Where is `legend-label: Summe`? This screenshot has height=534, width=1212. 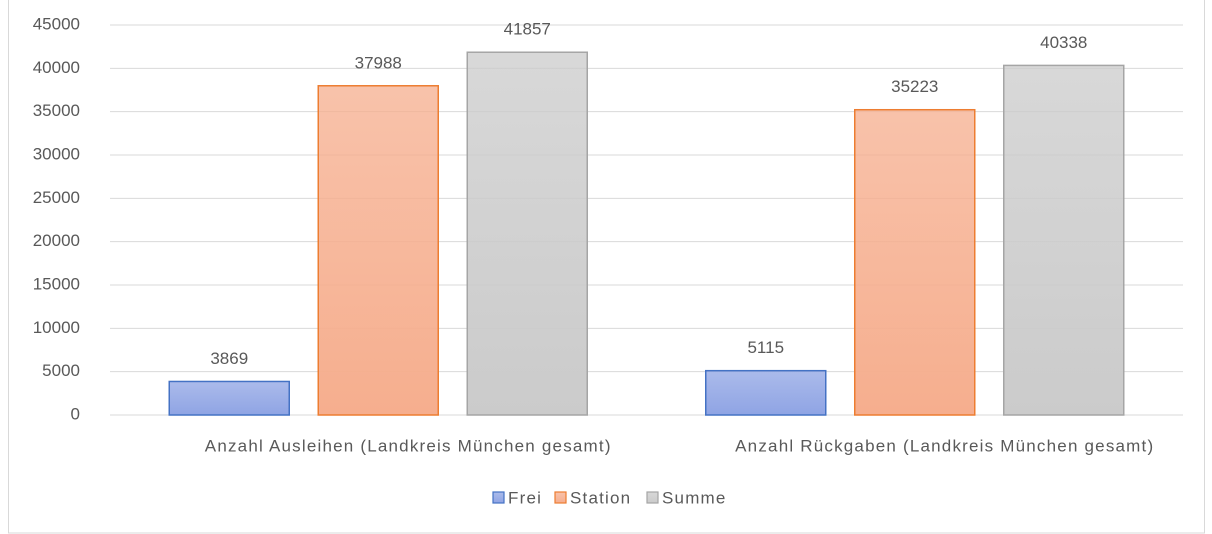 legend-label: Summe is located at coordinates (694, 497).